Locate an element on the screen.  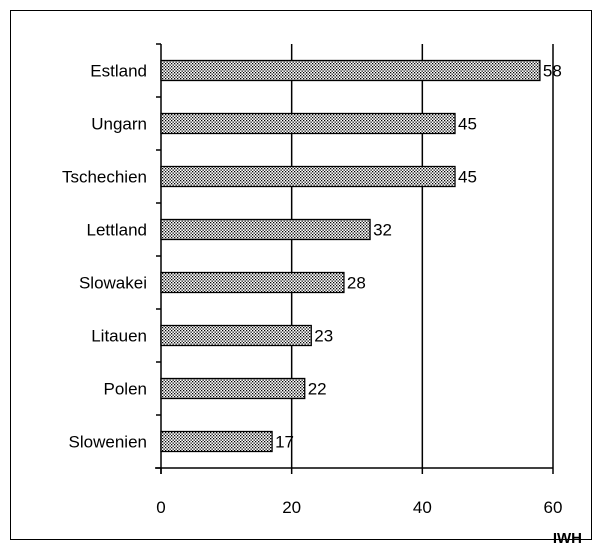
value-label: 17 is located at coordinates (284, 442).